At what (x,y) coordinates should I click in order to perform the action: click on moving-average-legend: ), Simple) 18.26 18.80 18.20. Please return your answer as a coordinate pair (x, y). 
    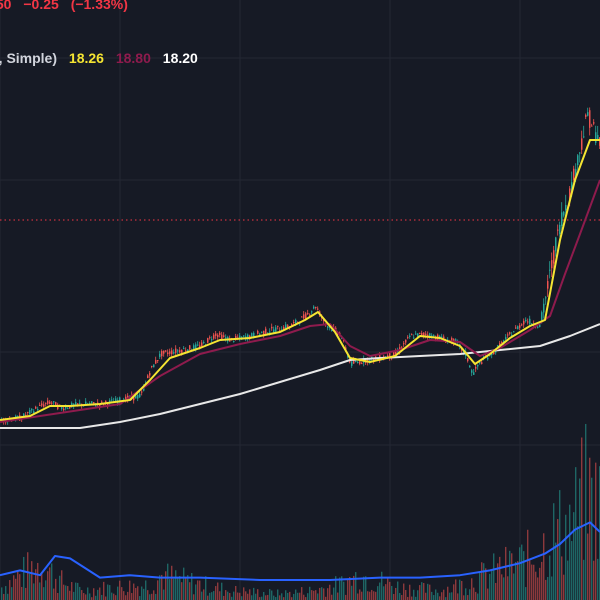
    Looking at the image, I should click on (103, 58).